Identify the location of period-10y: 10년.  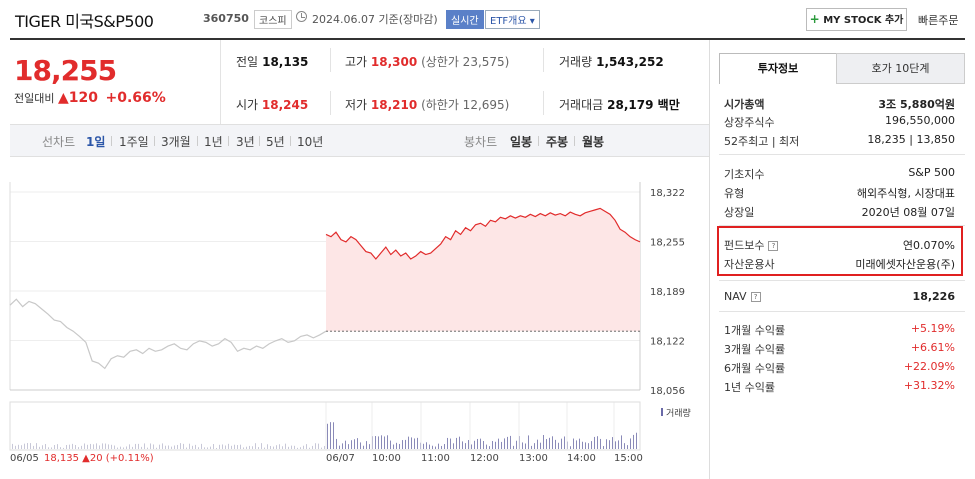
(310, 142).